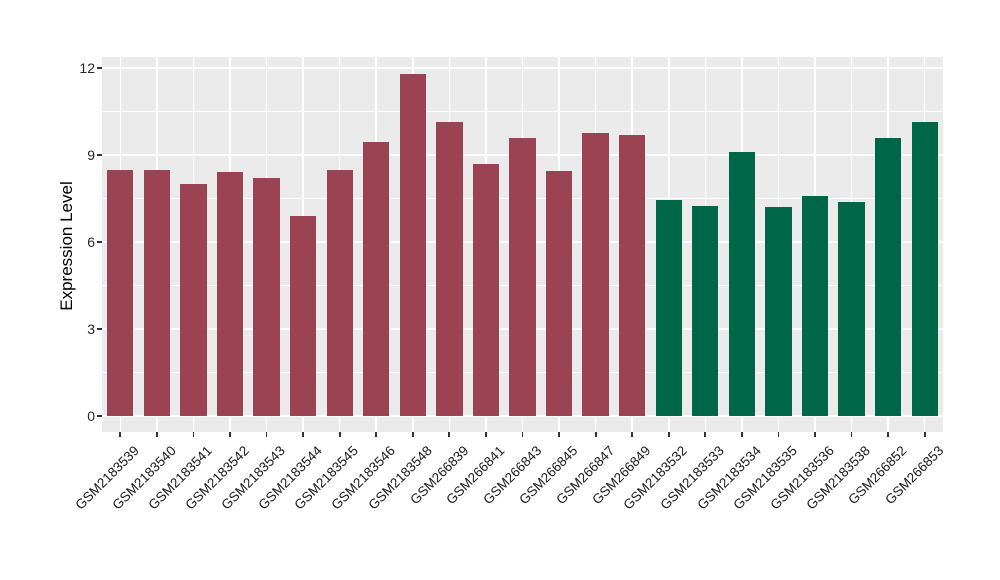 The height and width of the screenshot is (580, 1000). I want to click on bar-GSM2183543, so click(266, 297).